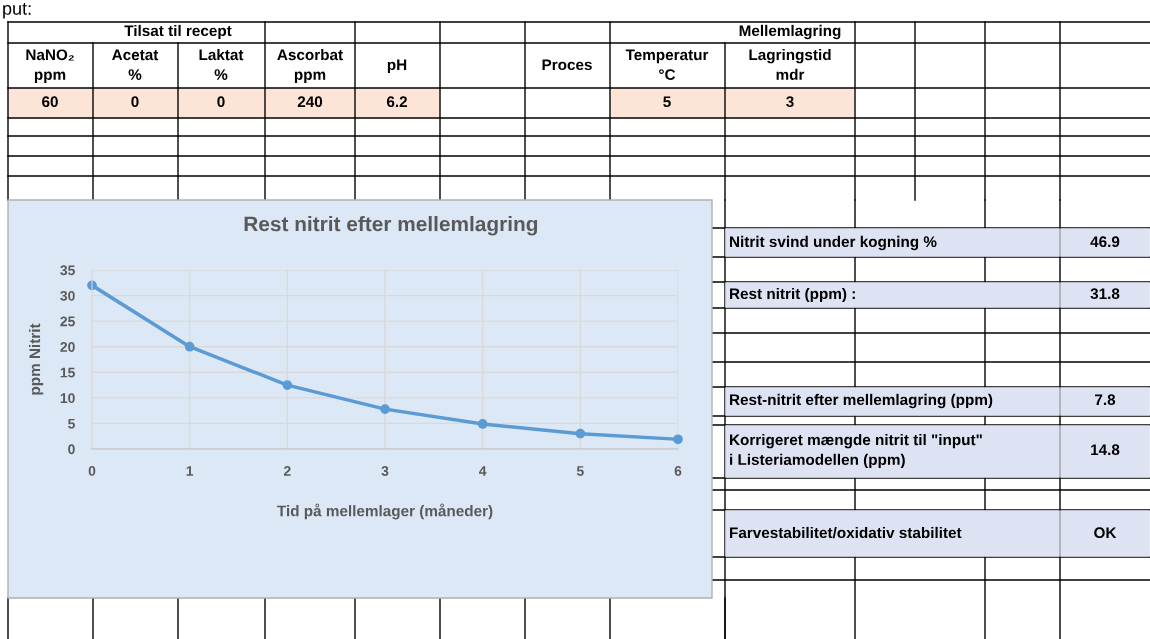 The image size is (1150, 639). Describe the element at coordinates (567, 65) in the screenshot. I see `text: Proces` at that location.